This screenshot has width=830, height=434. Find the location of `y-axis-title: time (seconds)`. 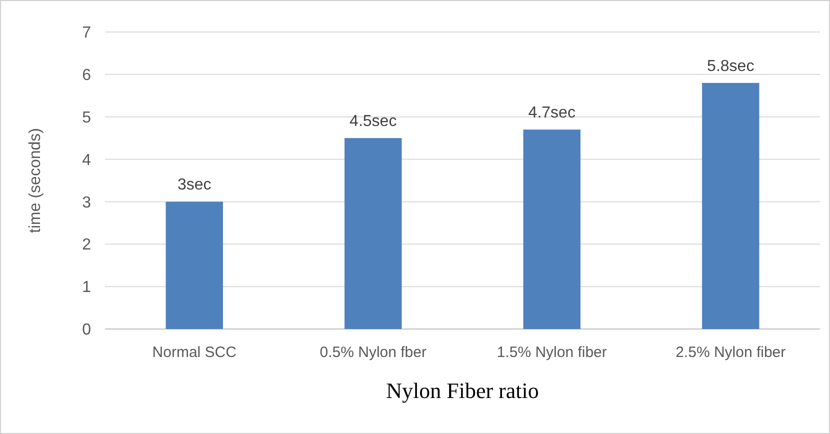

y-axis-title: time (seconds) is located at coordinates (35, 180).